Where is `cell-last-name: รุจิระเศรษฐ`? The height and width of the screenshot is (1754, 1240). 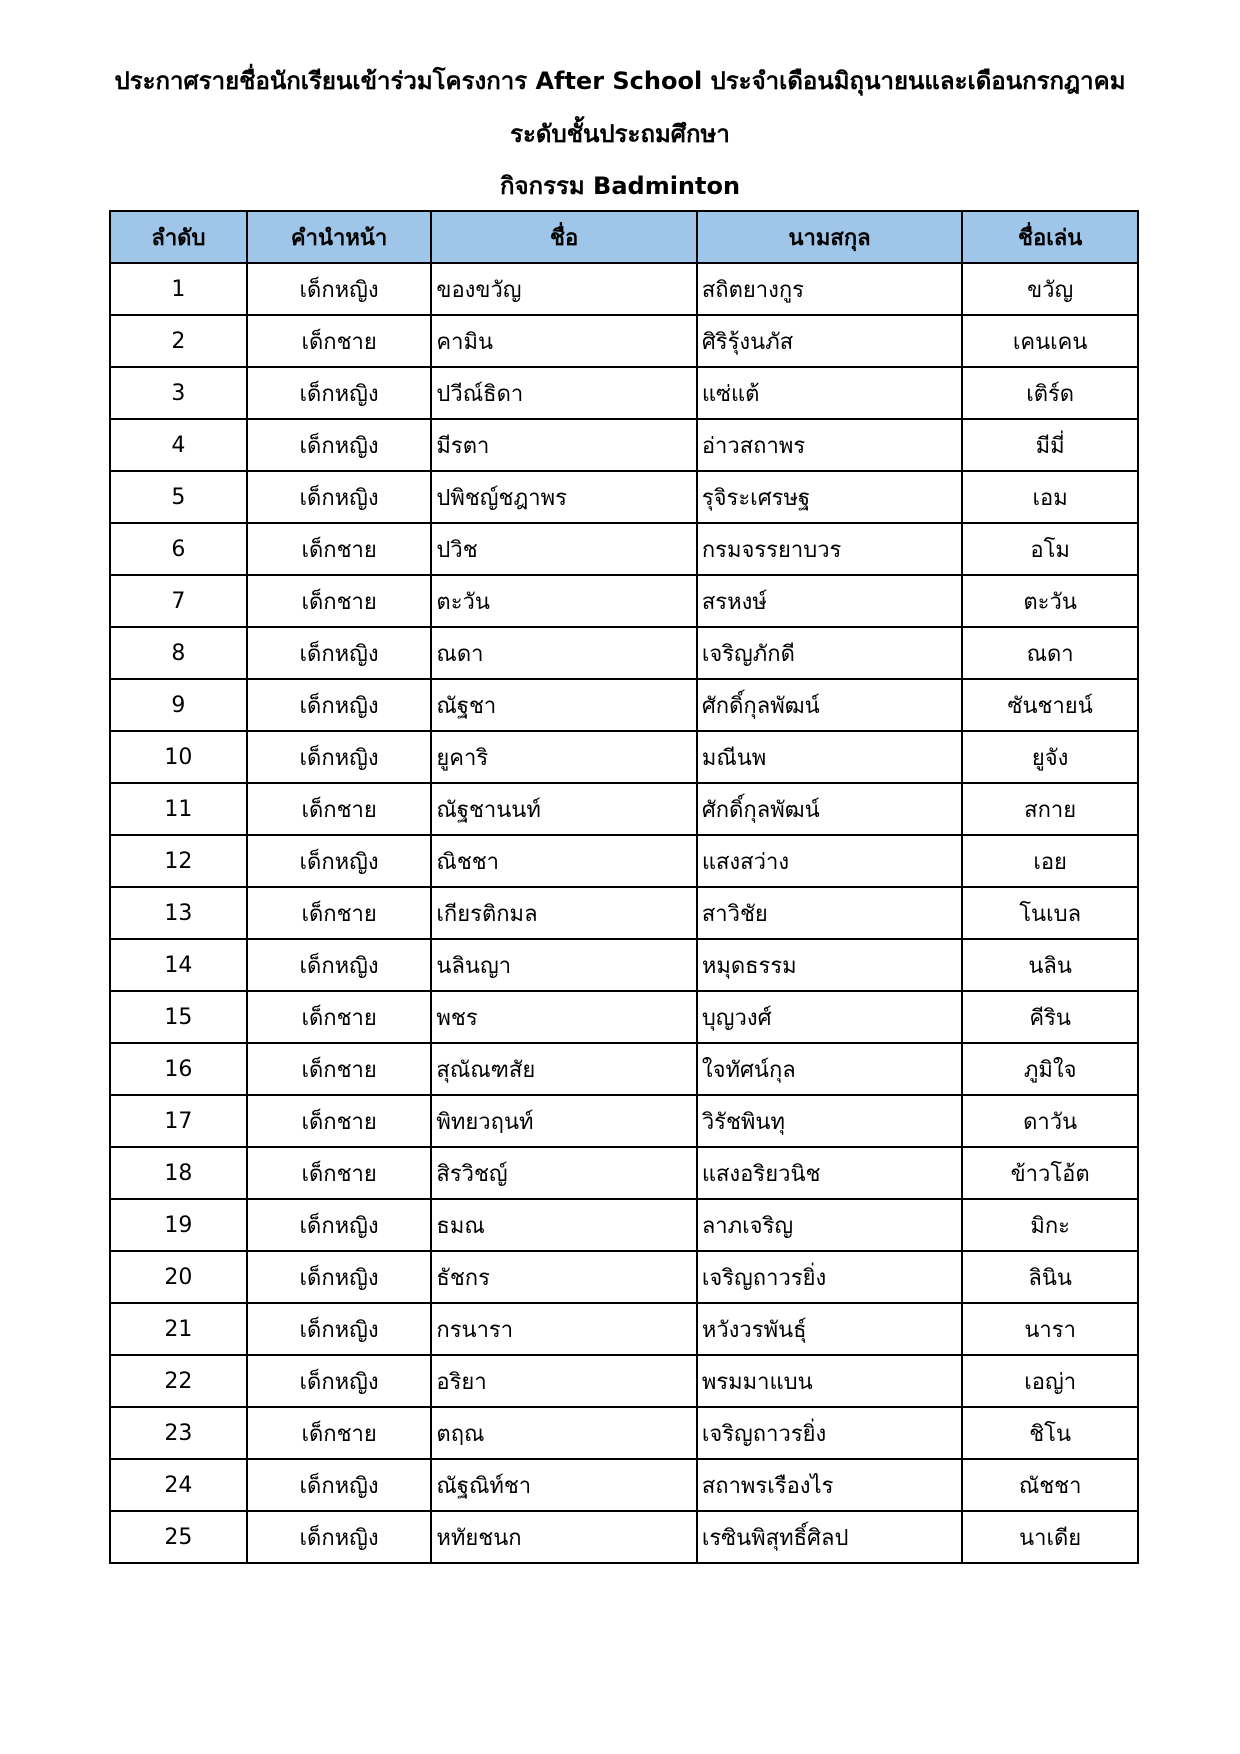 cell-last-name: รุจิระเศรษฐ is located at coordinates (829, 497).